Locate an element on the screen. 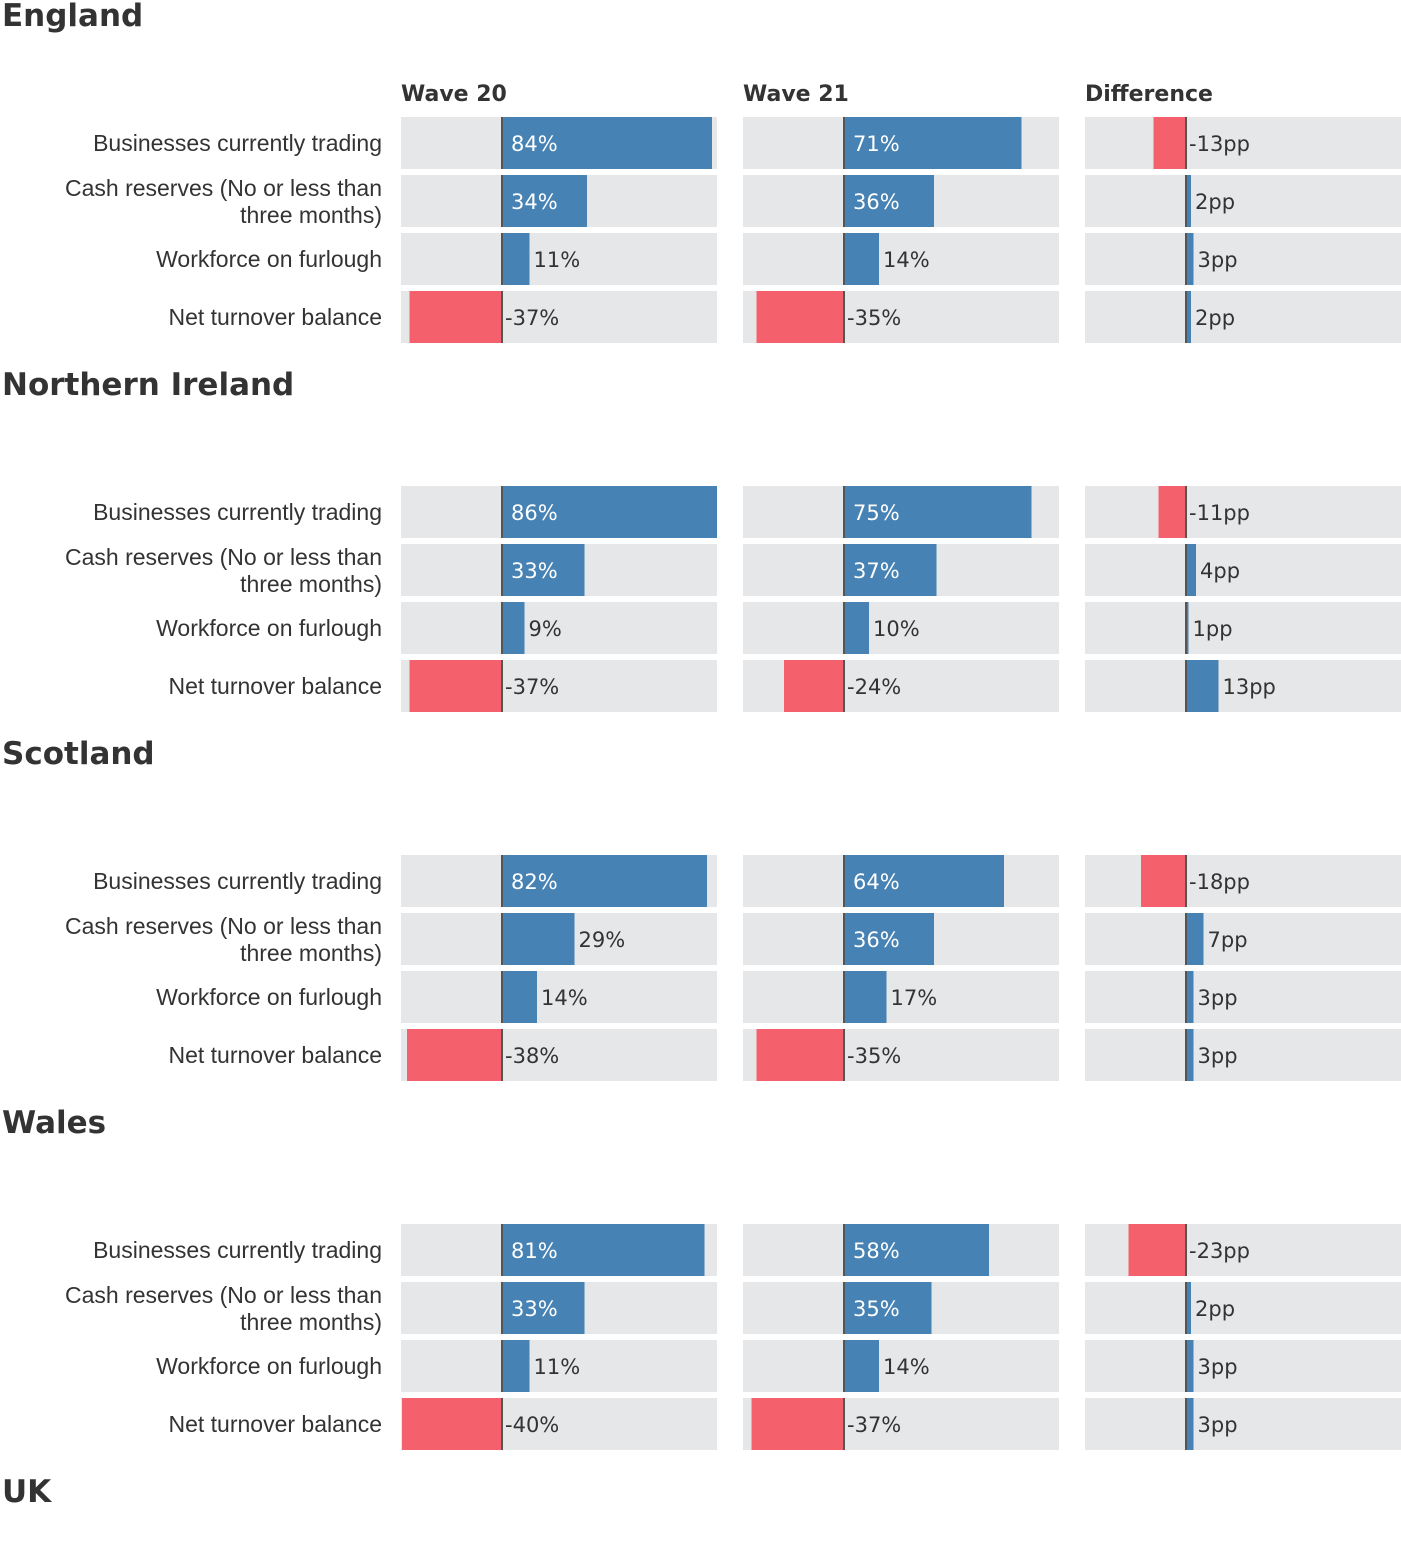 Image resolution: width=1401 pixels, height=1546 pixels. value-label: -13pp is located at coordinates (1219, 144).